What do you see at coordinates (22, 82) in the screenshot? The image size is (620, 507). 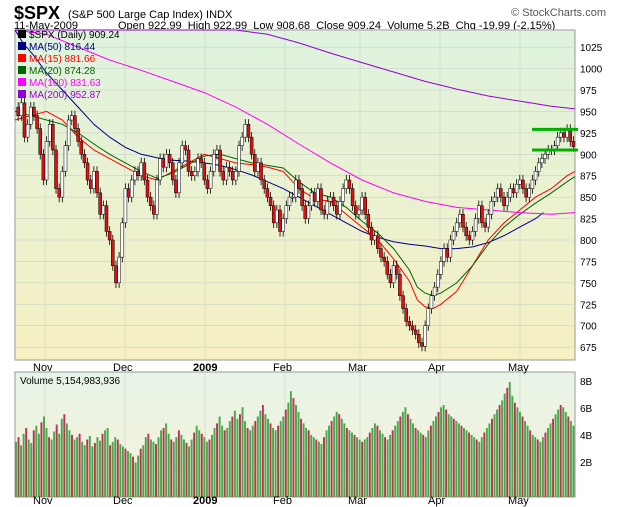 I see `legend-swatch` at bounding box center [22, 82].